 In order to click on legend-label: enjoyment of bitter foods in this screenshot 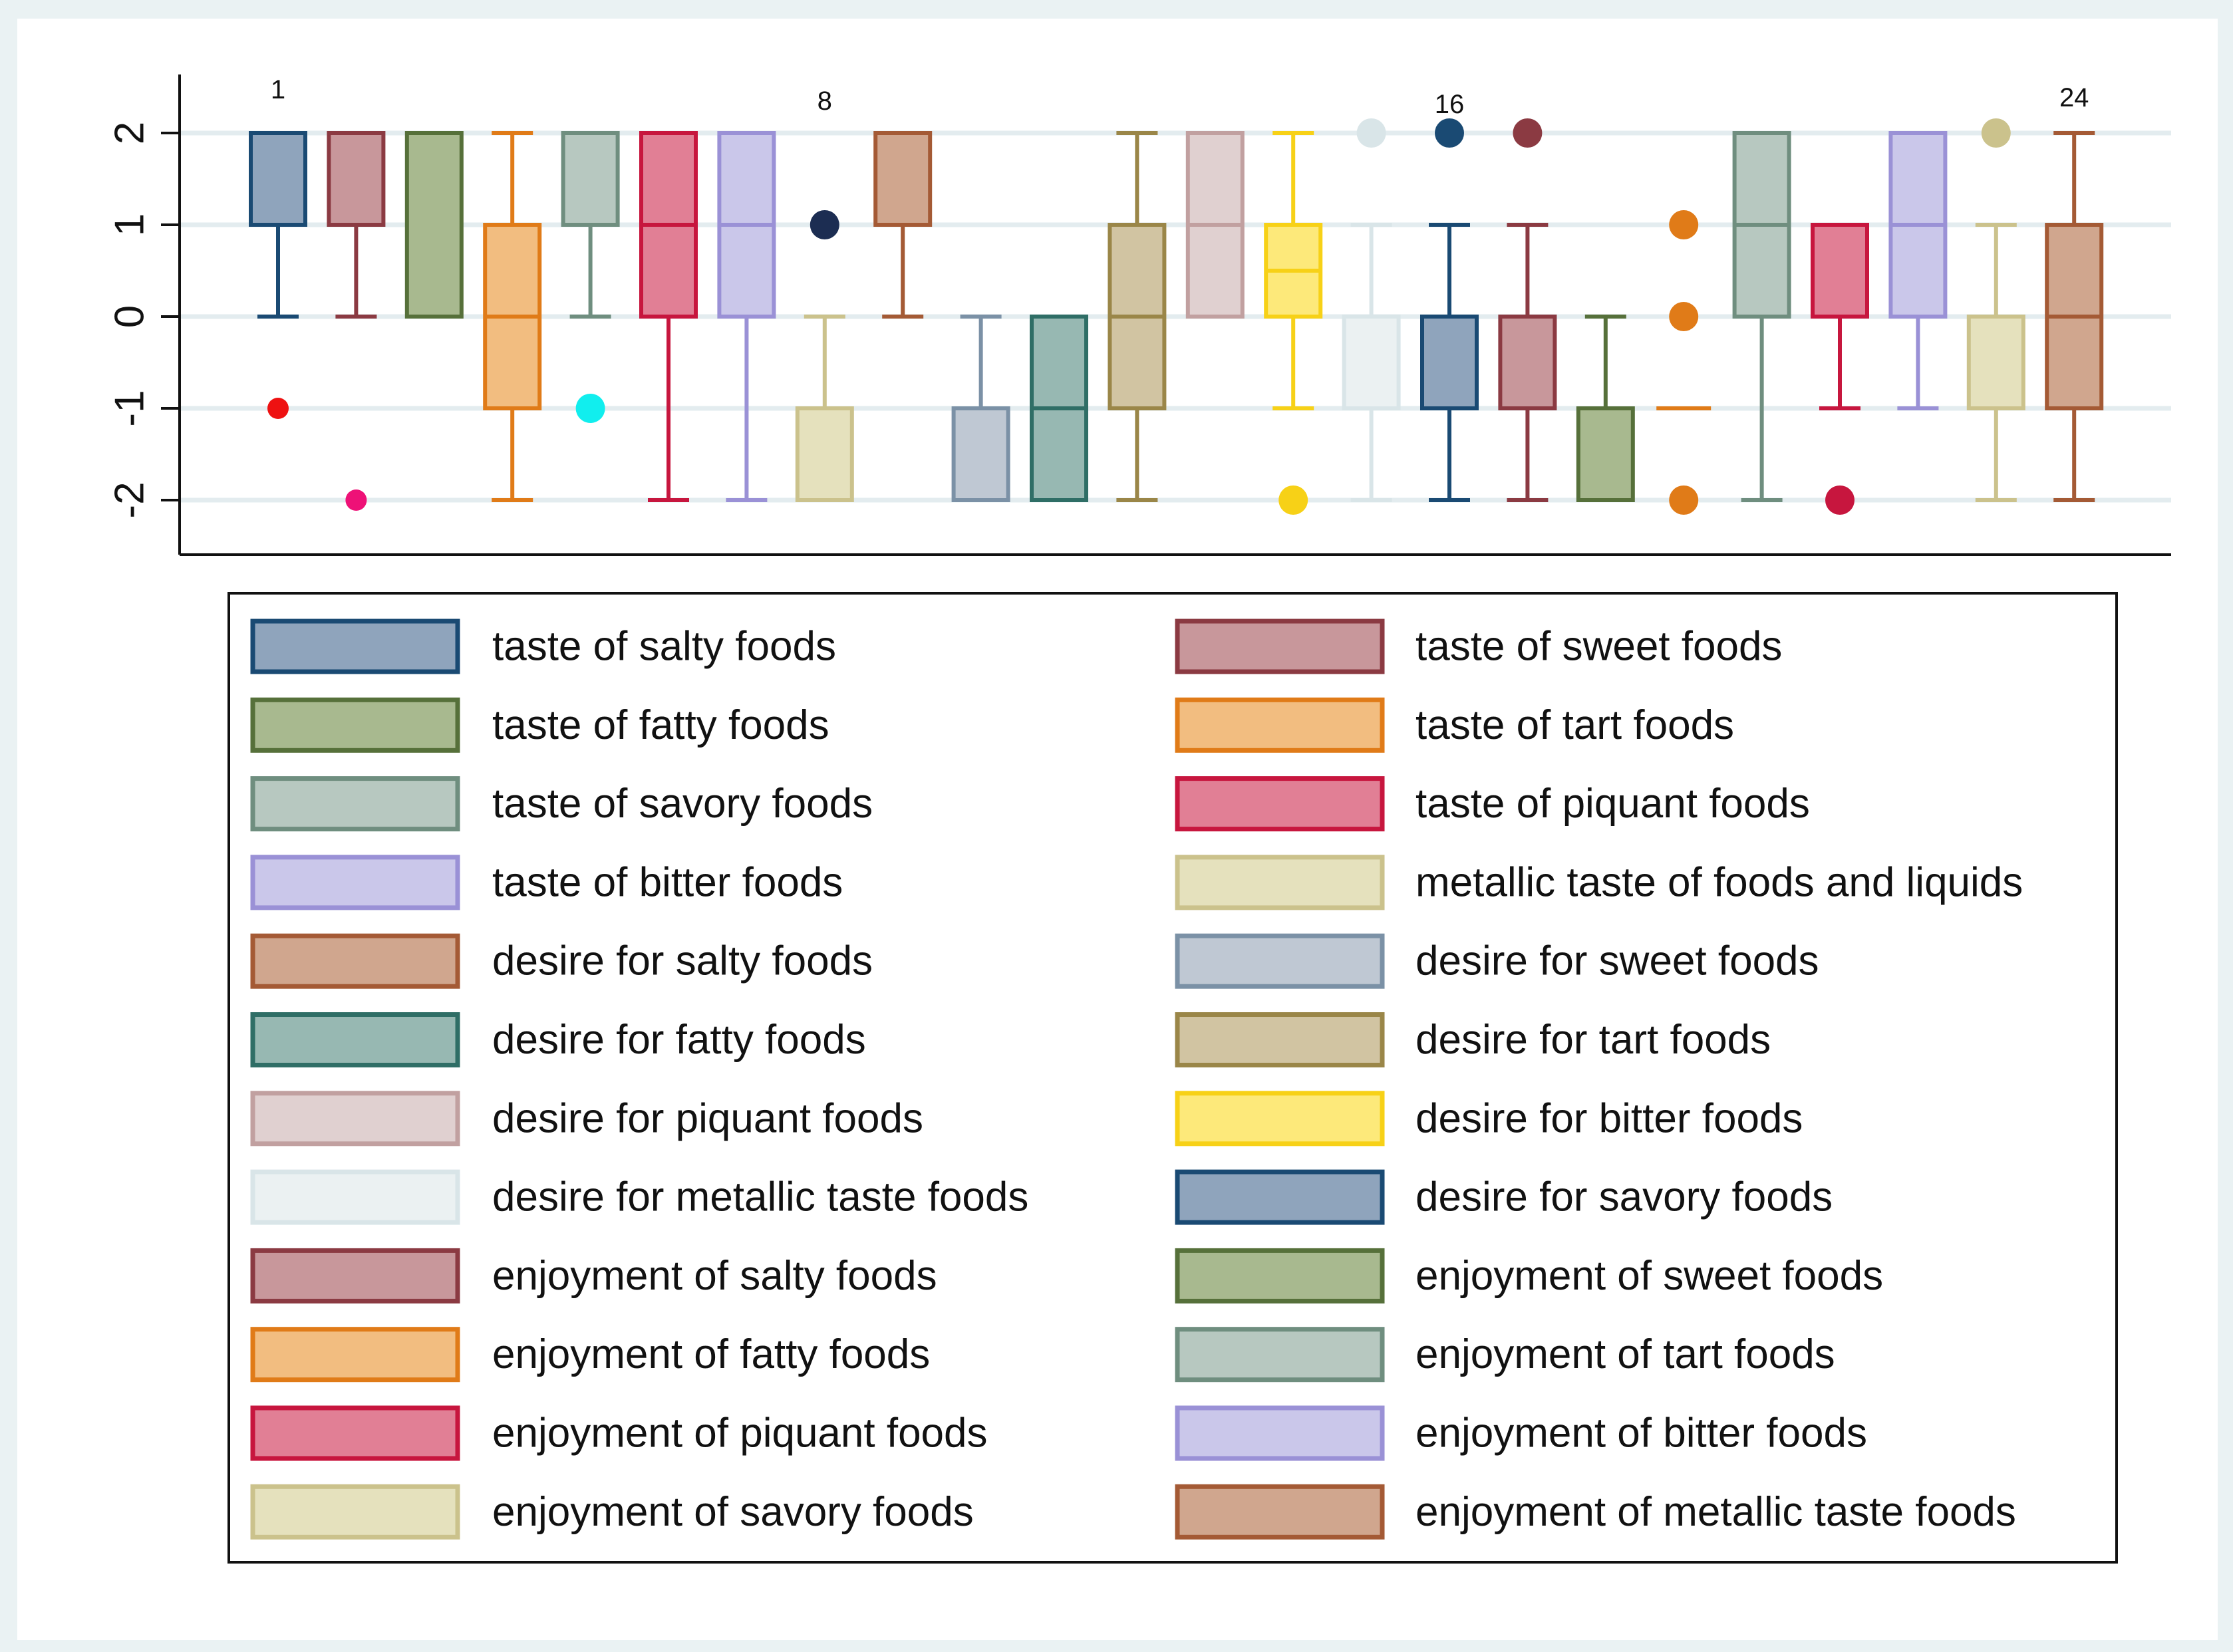, I will do `click(1641, 1433)`.